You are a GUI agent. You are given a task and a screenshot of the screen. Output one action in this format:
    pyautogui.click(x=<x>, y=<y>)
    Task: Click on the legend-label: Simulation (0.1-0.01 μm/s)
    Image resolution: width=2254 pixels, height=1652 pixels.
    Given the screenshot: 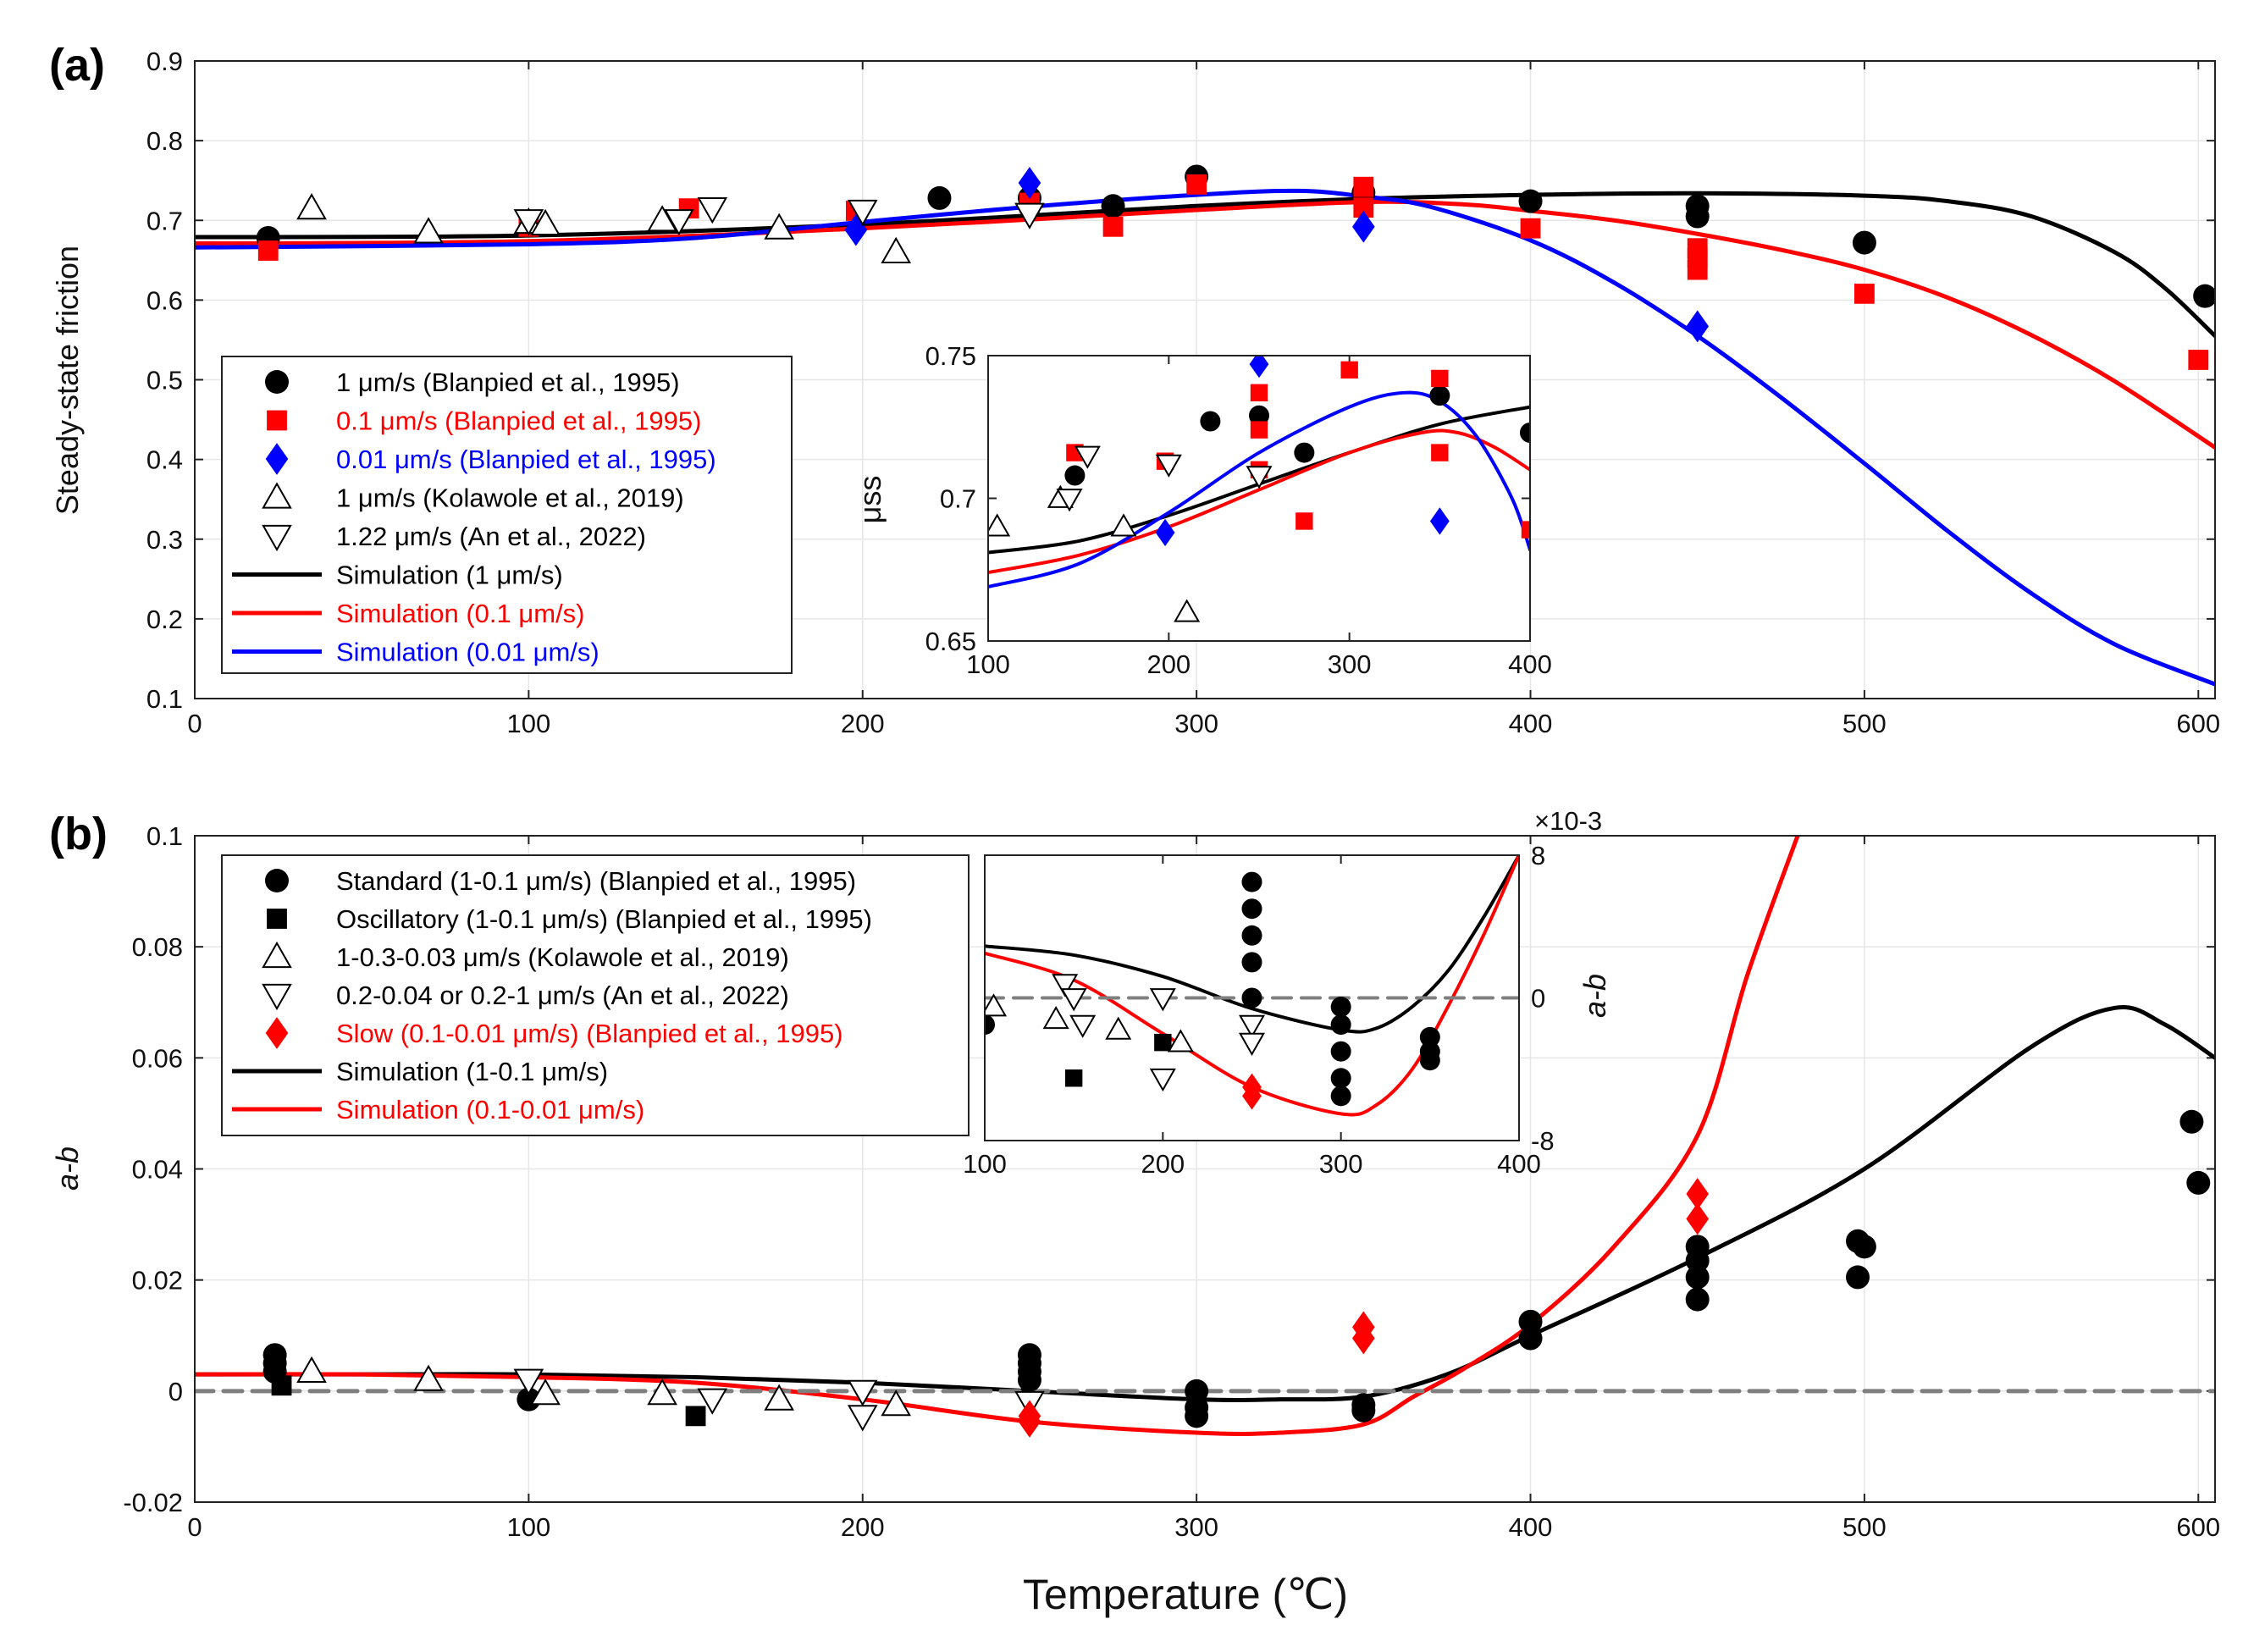 What is the action you would take?
    pyautogui.click(x=490, y=1109)
    